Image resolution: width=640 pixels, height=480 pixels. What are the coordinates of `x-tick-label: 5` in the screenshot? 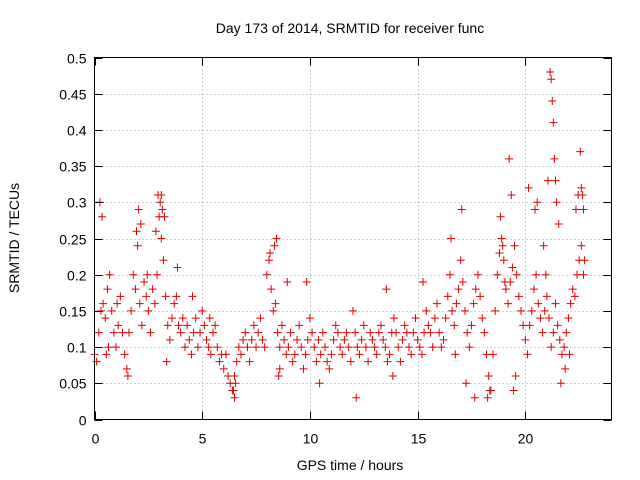 It's located at (203, 439).